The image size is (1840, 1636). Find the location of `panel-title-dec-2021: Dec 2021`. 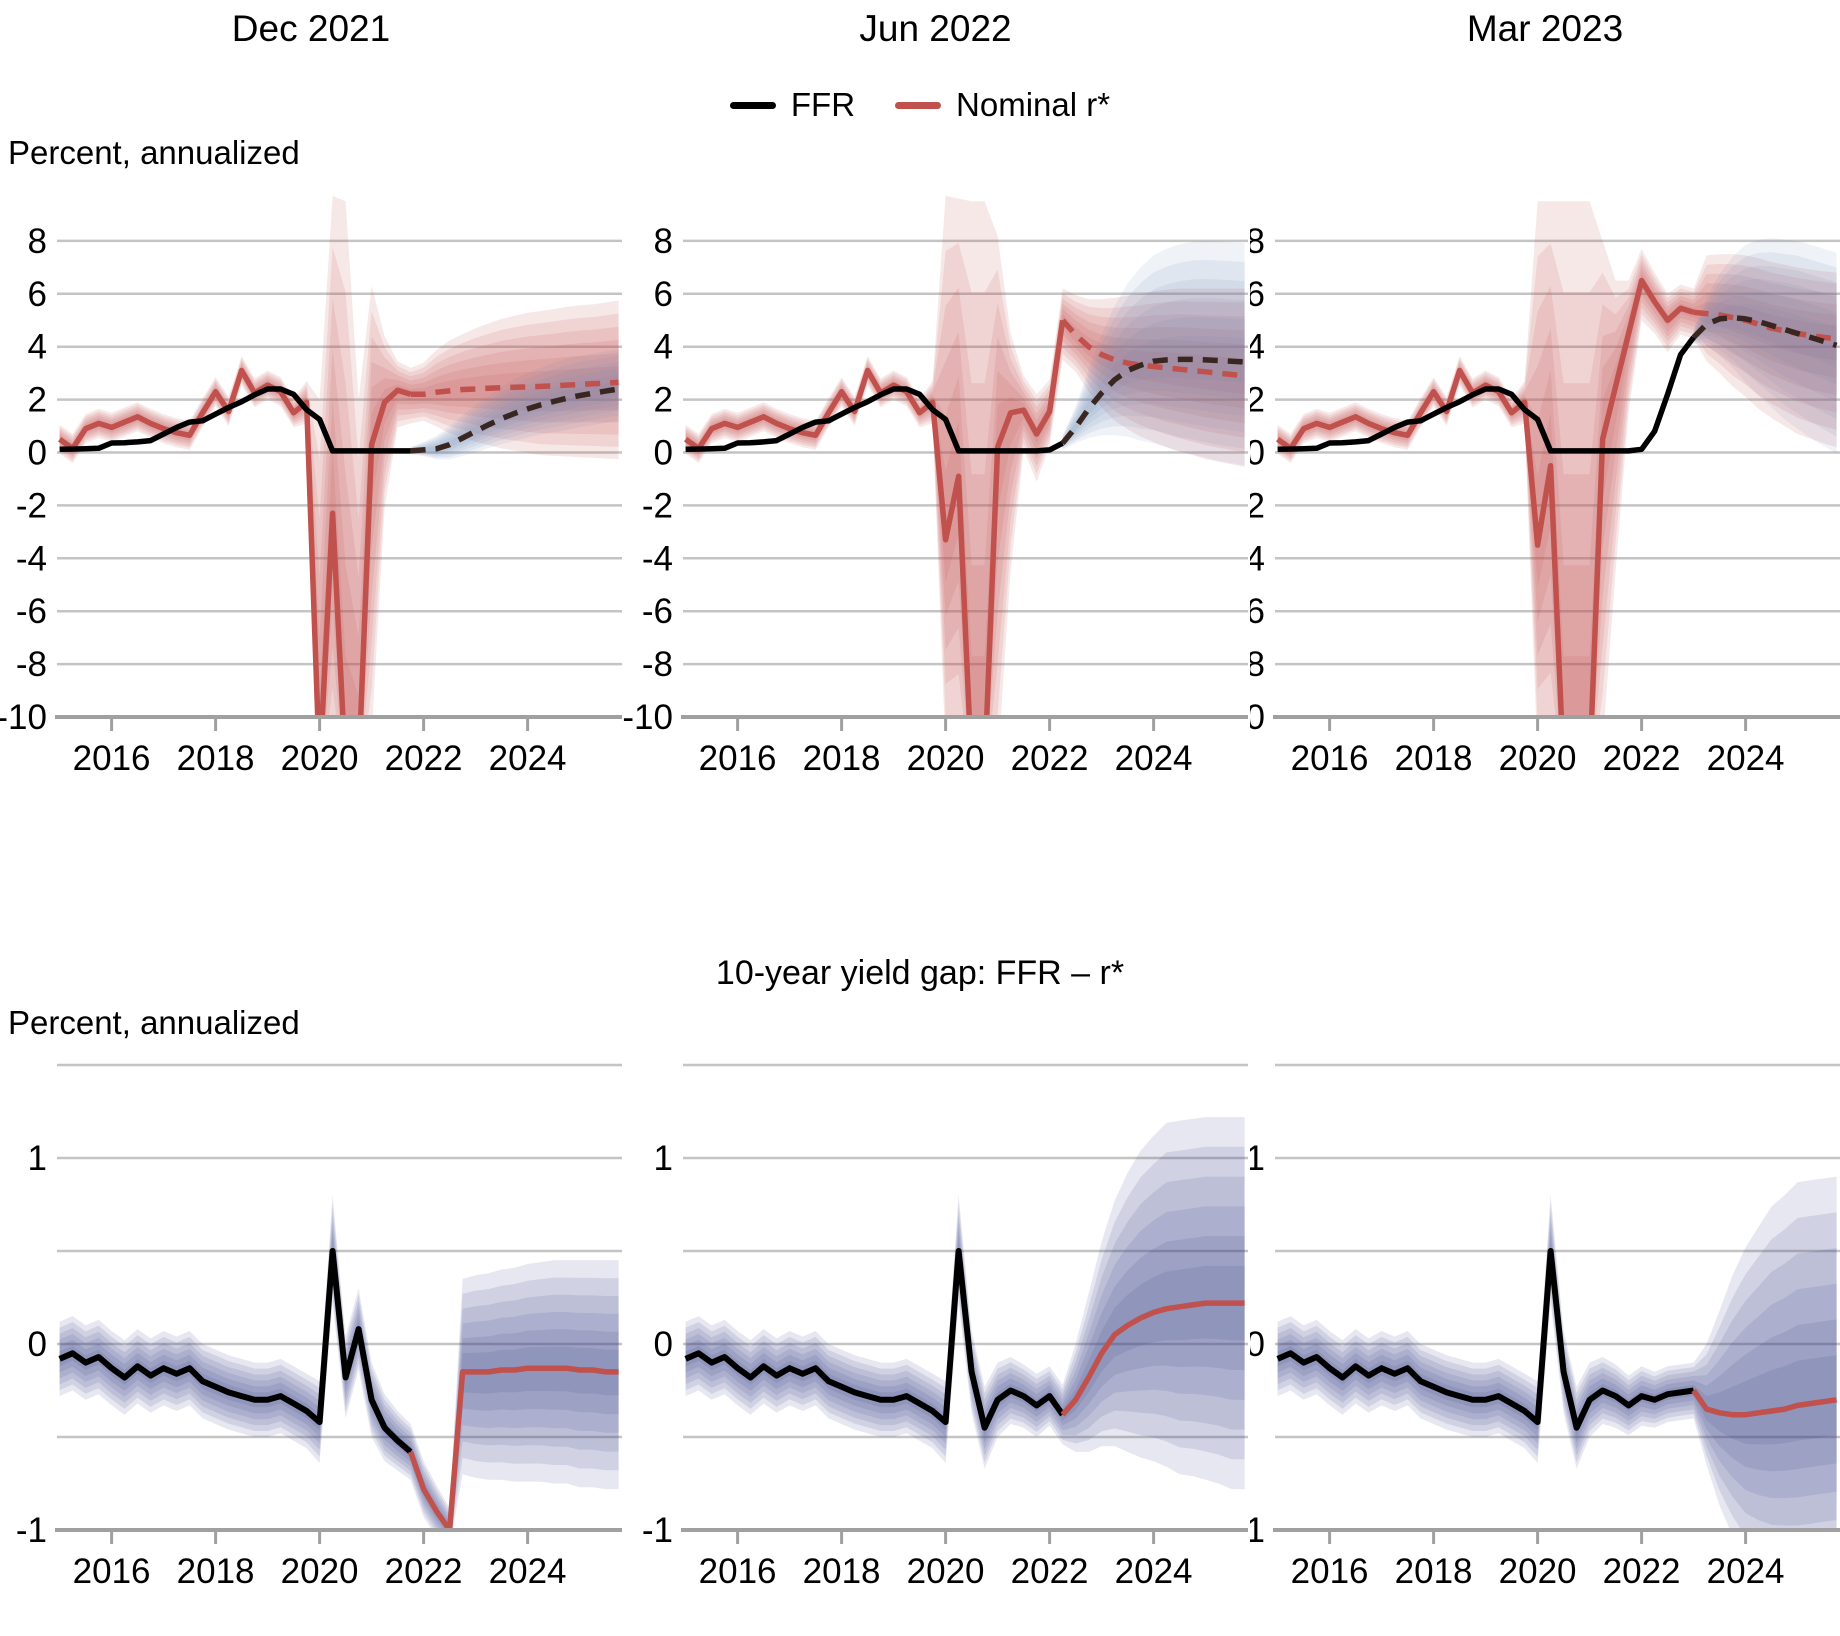

panel-title-dec-2021: Dec 2021 is located at coordinates (311, 28).